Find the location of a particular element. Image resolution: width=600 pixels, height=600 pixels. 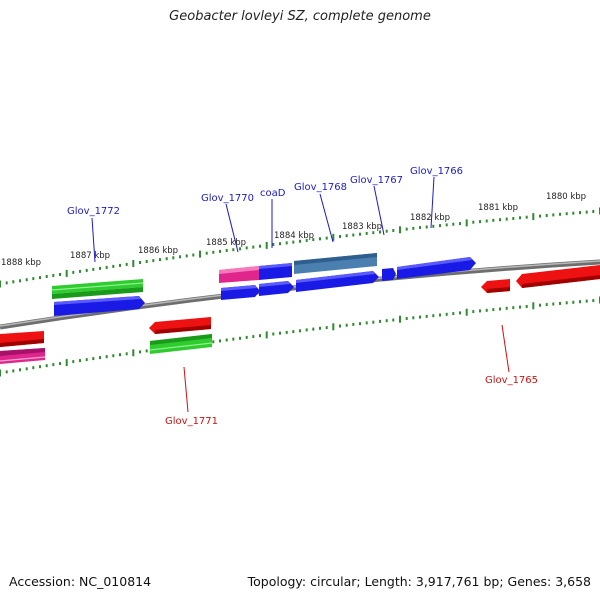

gene-coad is located at coordinates (275, 271).